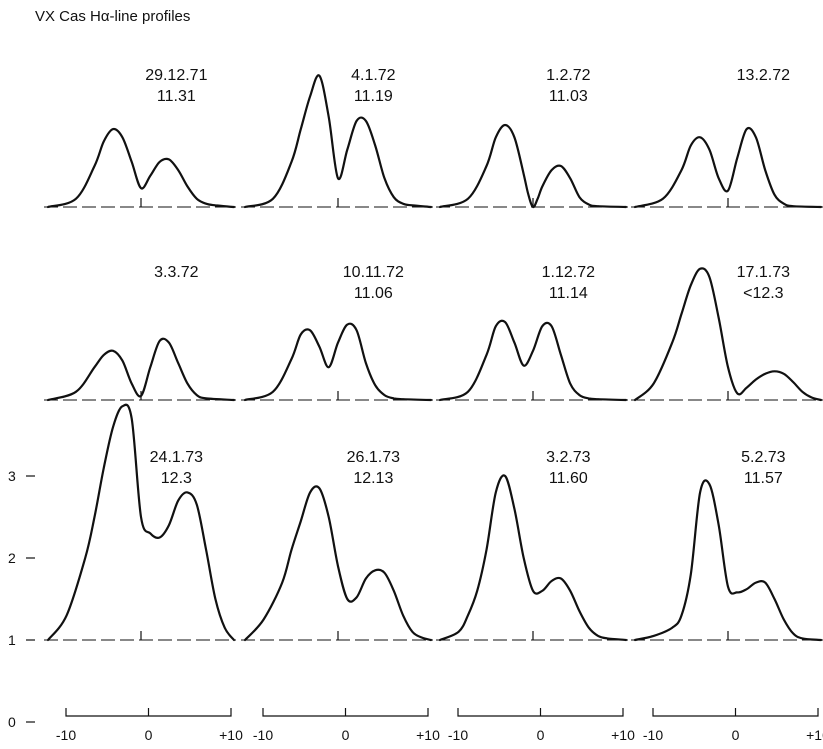 The image size is (823, 749). What do you see at coordinates (373, 478) in the screenshot?
I see `panel-magnitude-label: 12.13` at bounding box center [373, 478].